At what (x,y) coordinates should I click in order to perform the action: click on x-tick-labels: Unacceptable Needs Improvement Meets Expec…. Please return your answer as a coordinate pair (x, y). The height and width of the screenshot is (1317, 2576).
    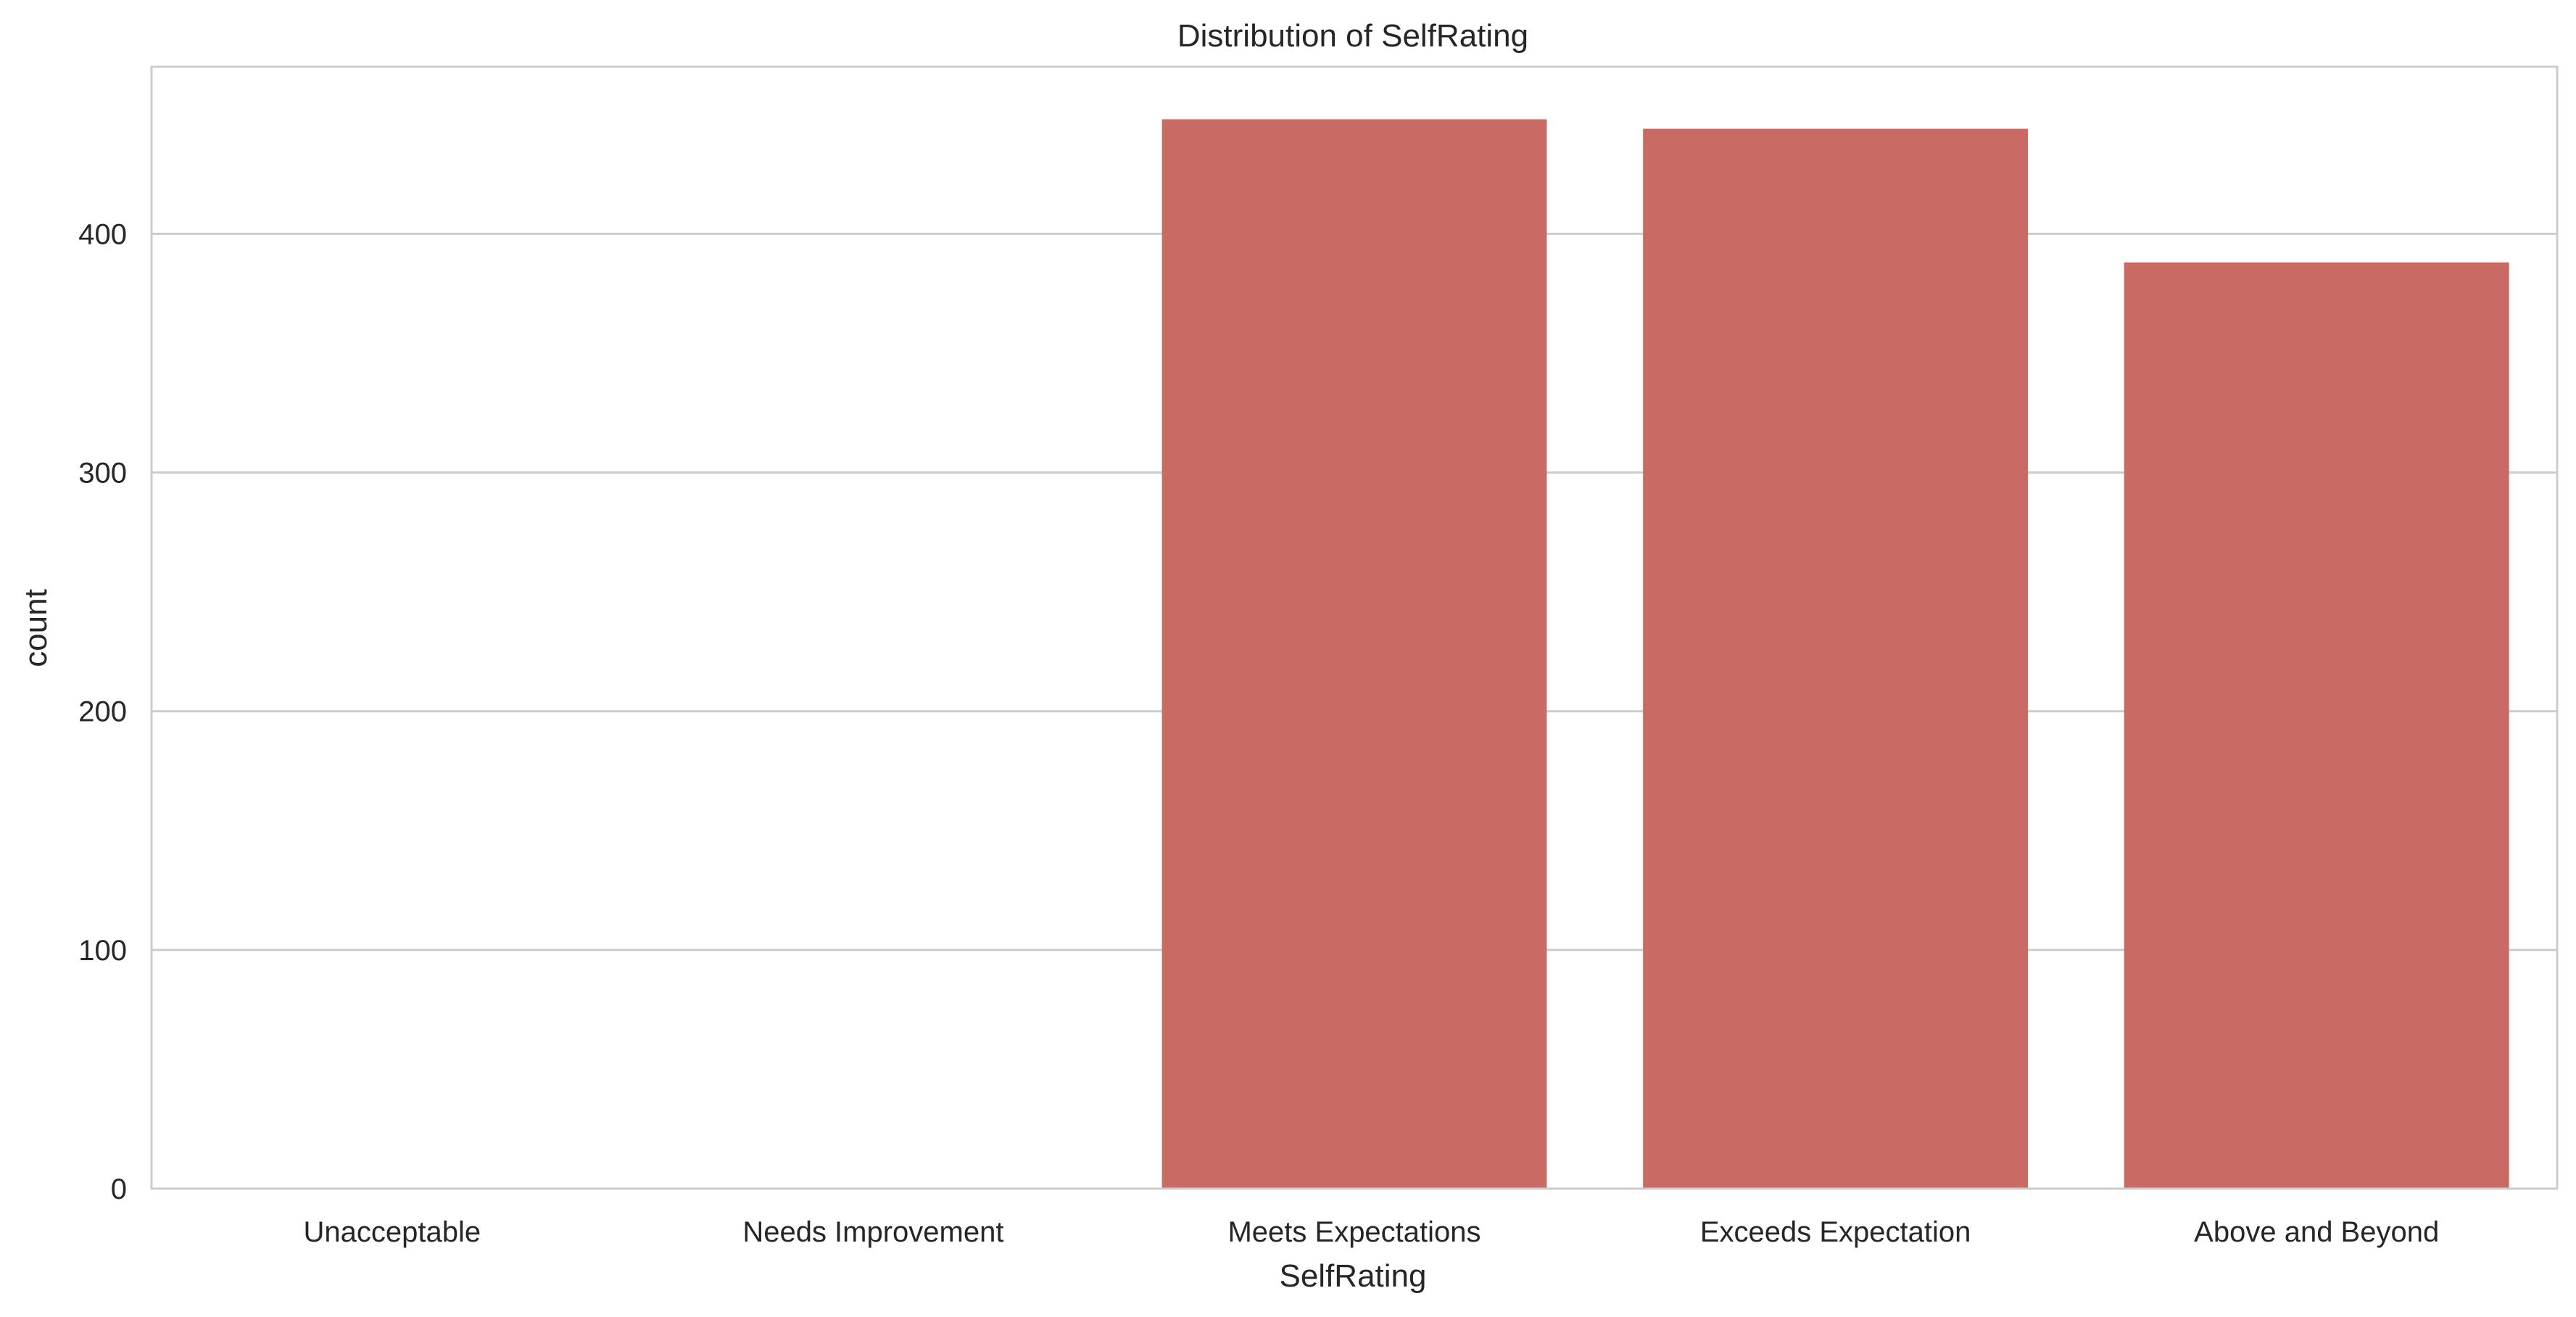
    Looking at the image, I should click on (1371, 1232).